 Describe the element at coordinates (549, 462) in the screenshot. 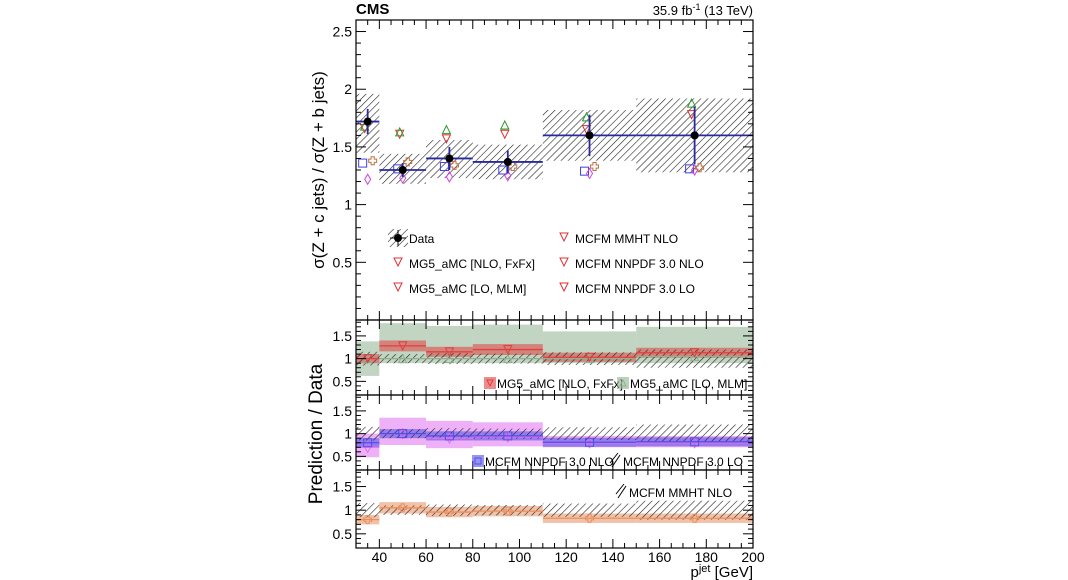

I see `legend-entry-label: MCFM NNPDF 3.0 NLO` at that location.